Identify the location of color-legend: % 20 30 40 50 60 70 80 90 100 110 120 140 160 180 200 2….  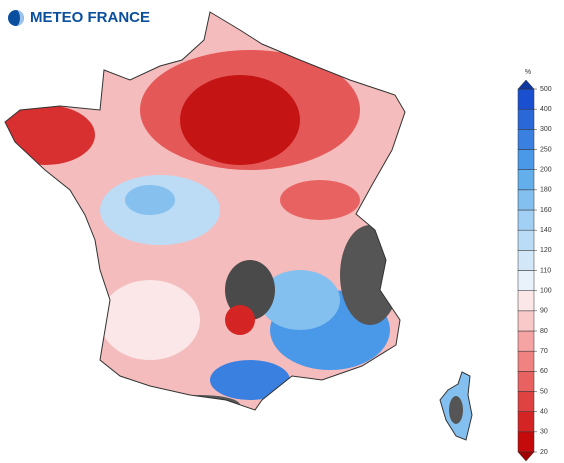
(534, 265).